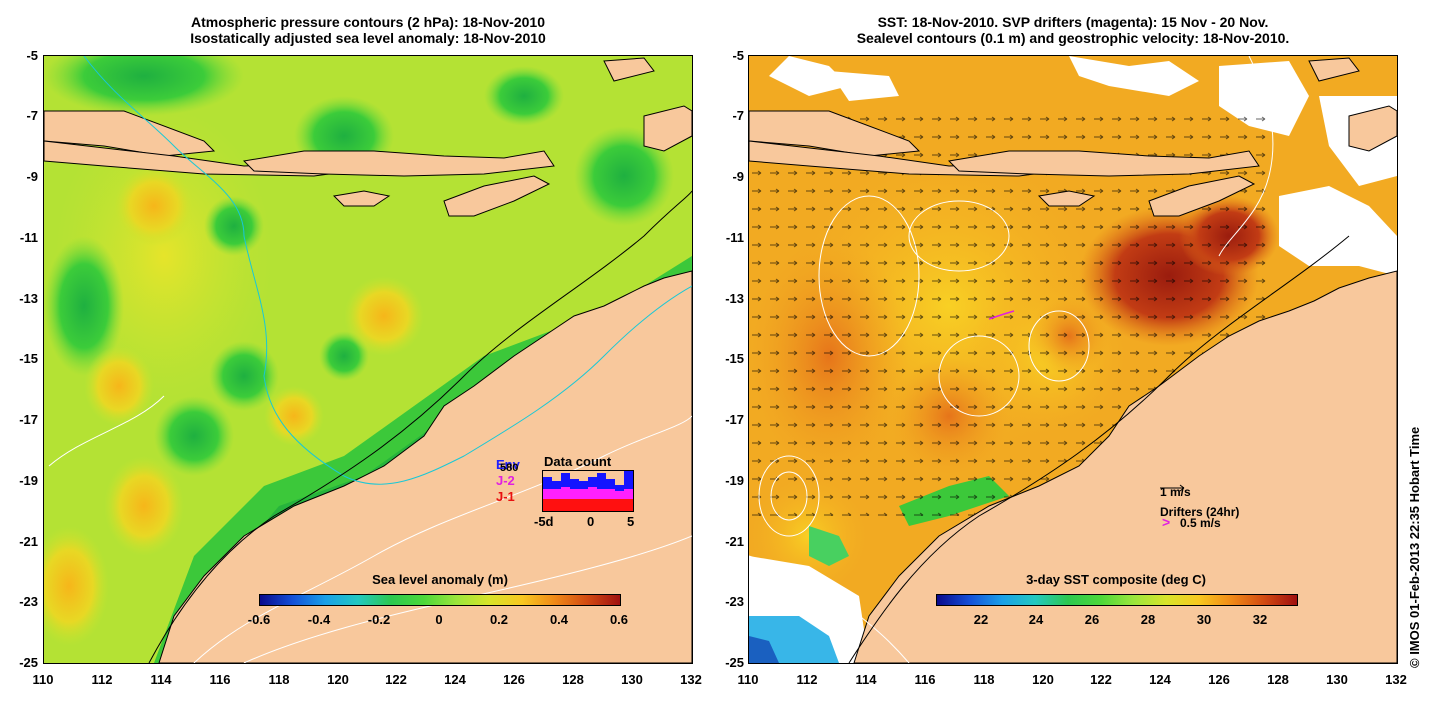 The width and height of the screenshot is (1440, 710). I want to click on velocity-scale-label: 1 m/s, so click(1175, 492).